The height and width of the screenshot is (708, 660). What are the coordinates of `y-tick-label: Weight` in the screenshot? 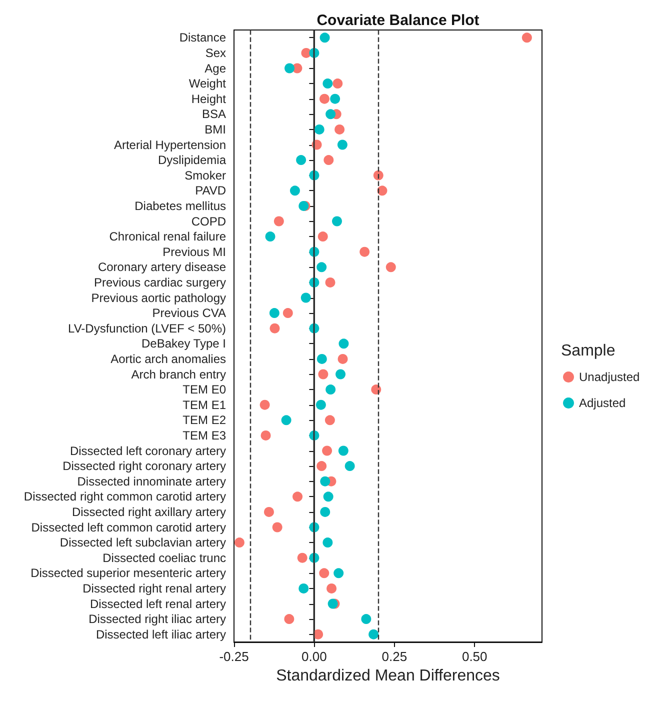 It's located at (207, 83).